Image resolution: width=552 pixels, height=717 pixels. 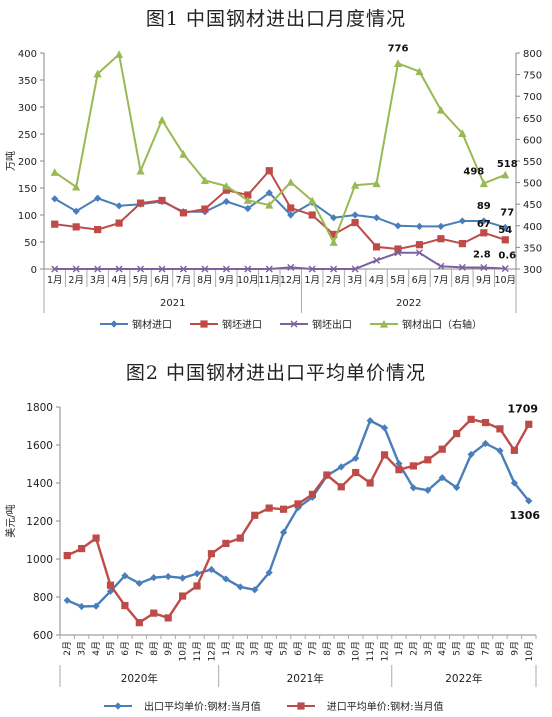 I want to click on chart1-legend-label: 钢坯进口, so click(x=242, y=325).